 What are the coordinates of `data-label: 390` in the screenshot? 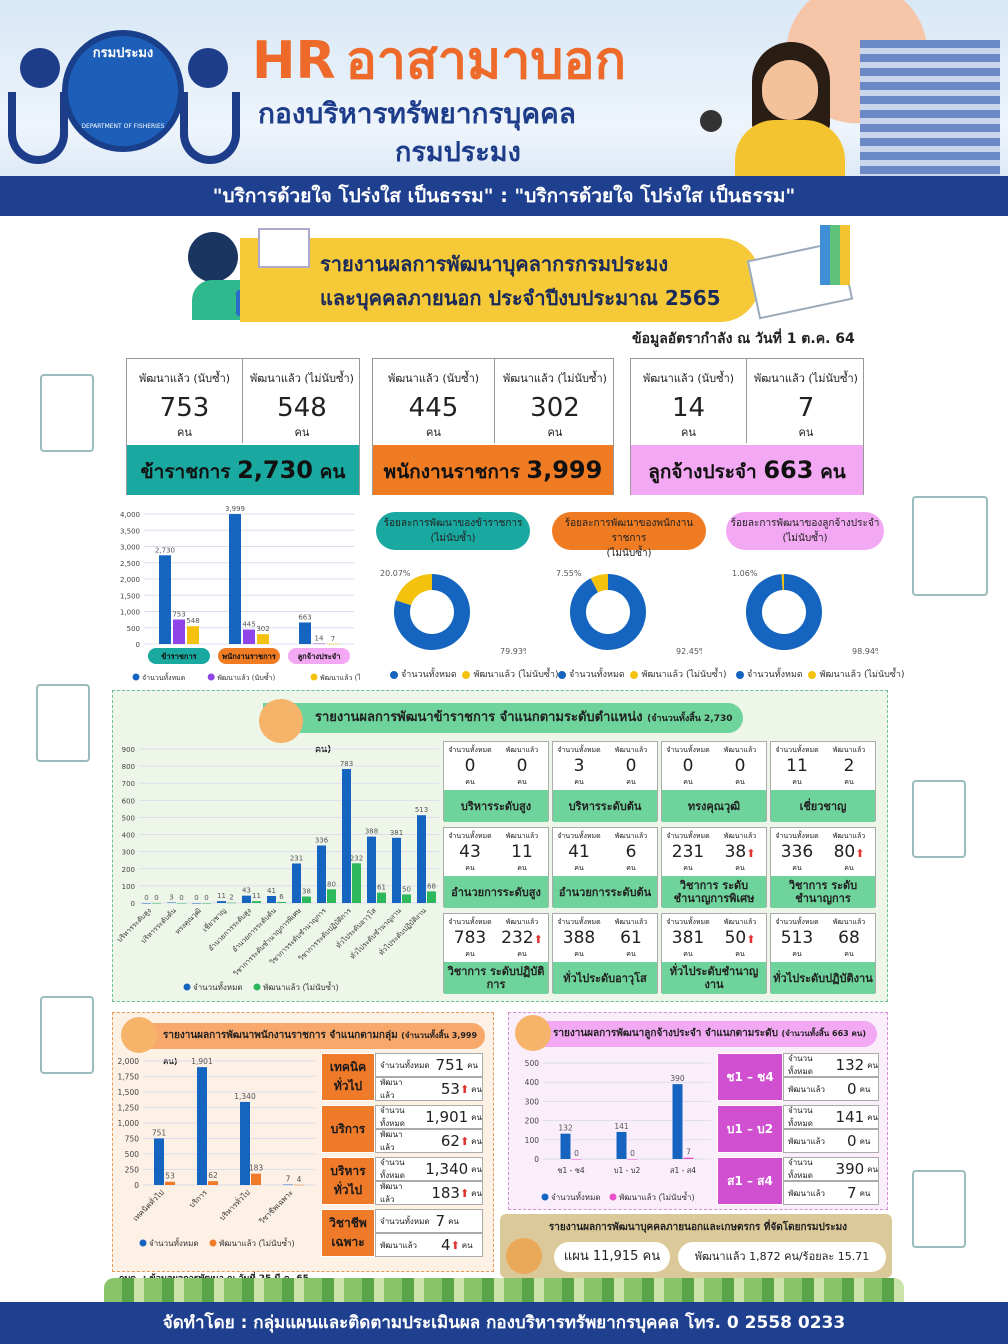 It's located at (677, 1078).